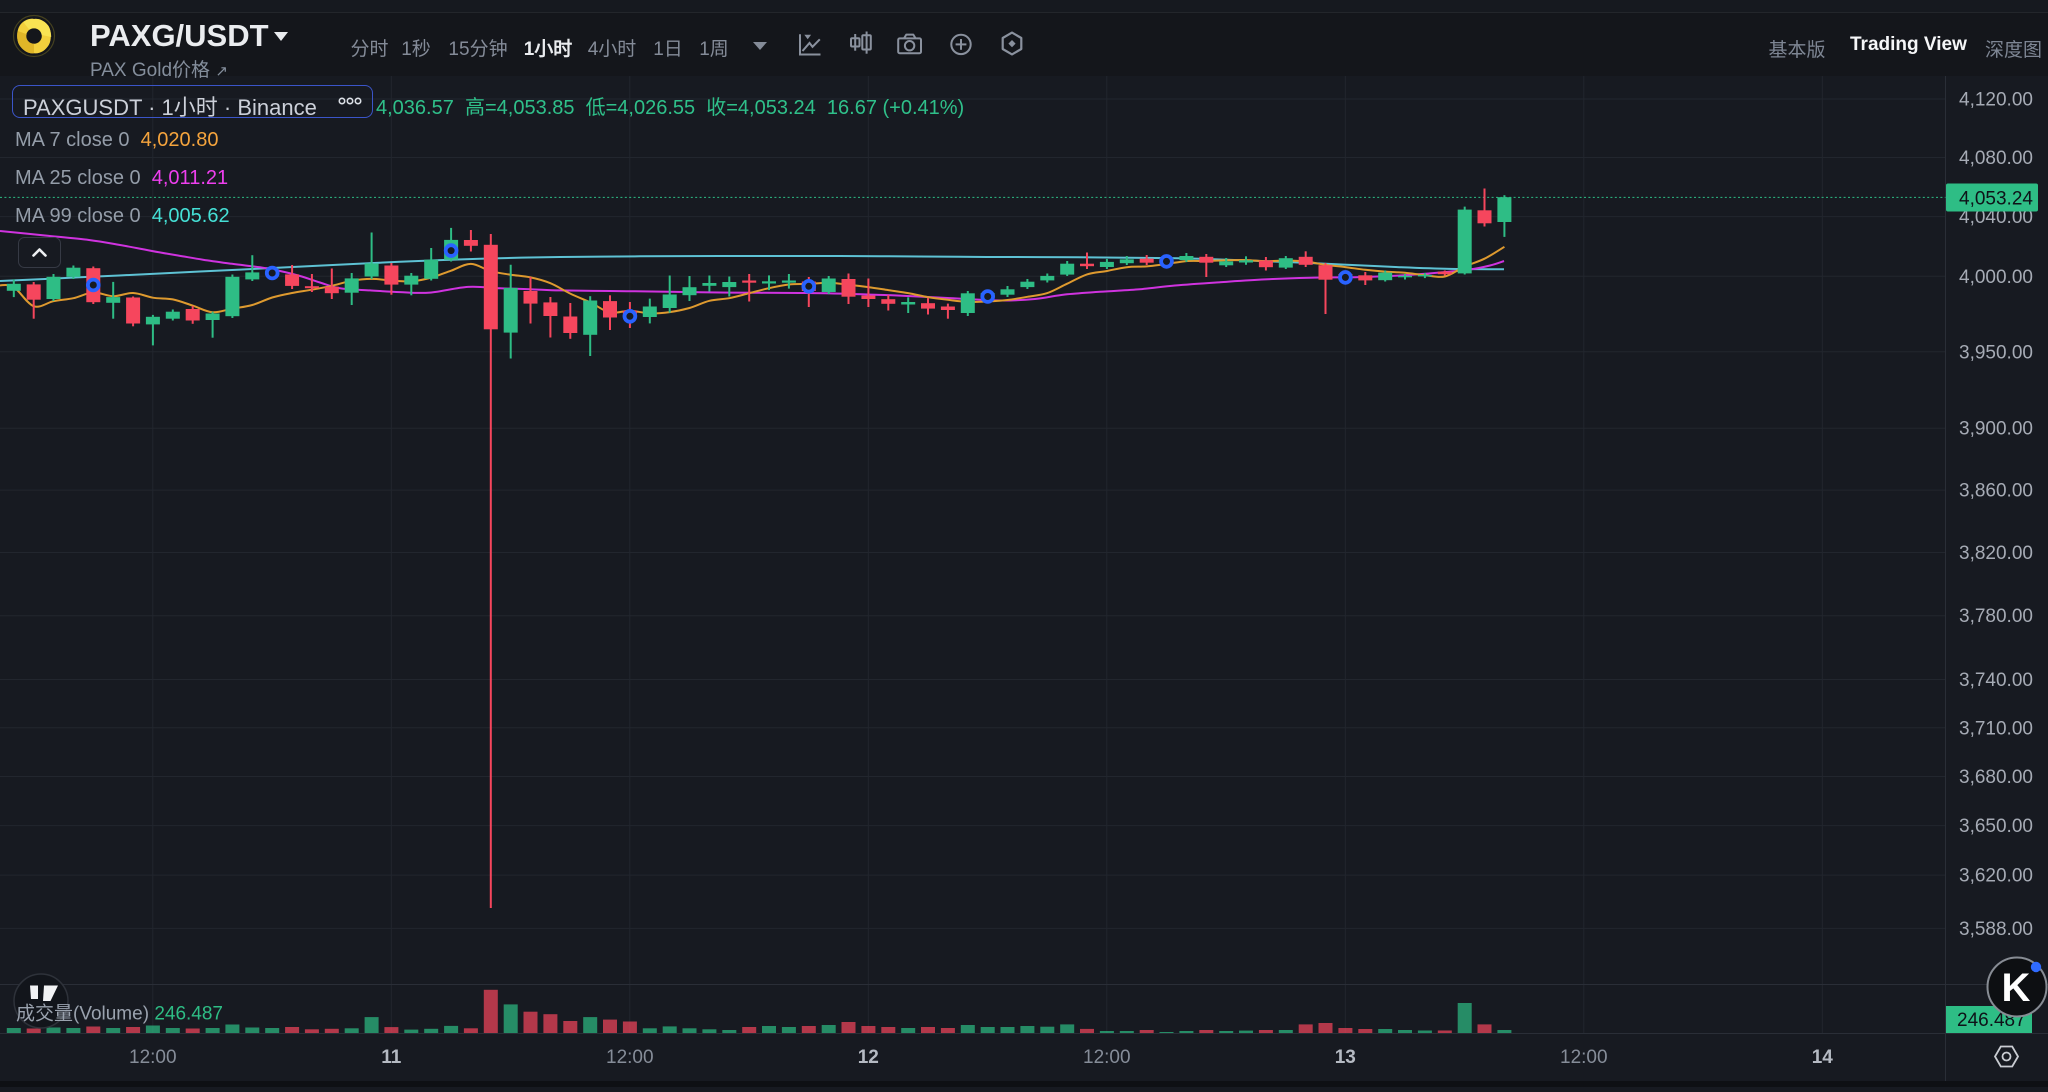  What do you see at coordinates (1996, 491) in the screenshot?
I see `svg-text: 3,860.00` at bounding box center [1996, 491].